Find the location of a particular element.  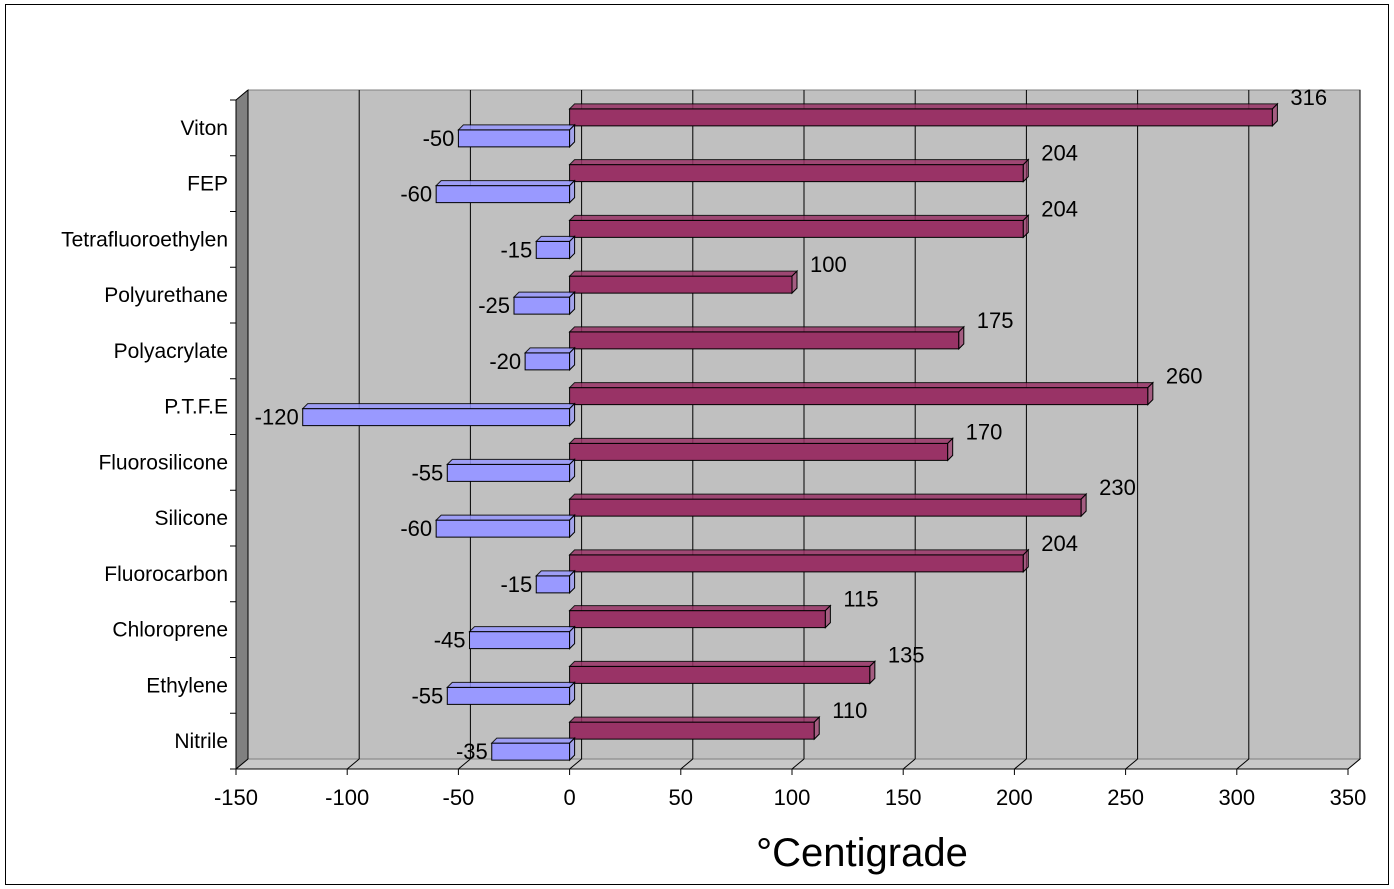

x-tick-label: 100 is located at coordinates (792, 797).